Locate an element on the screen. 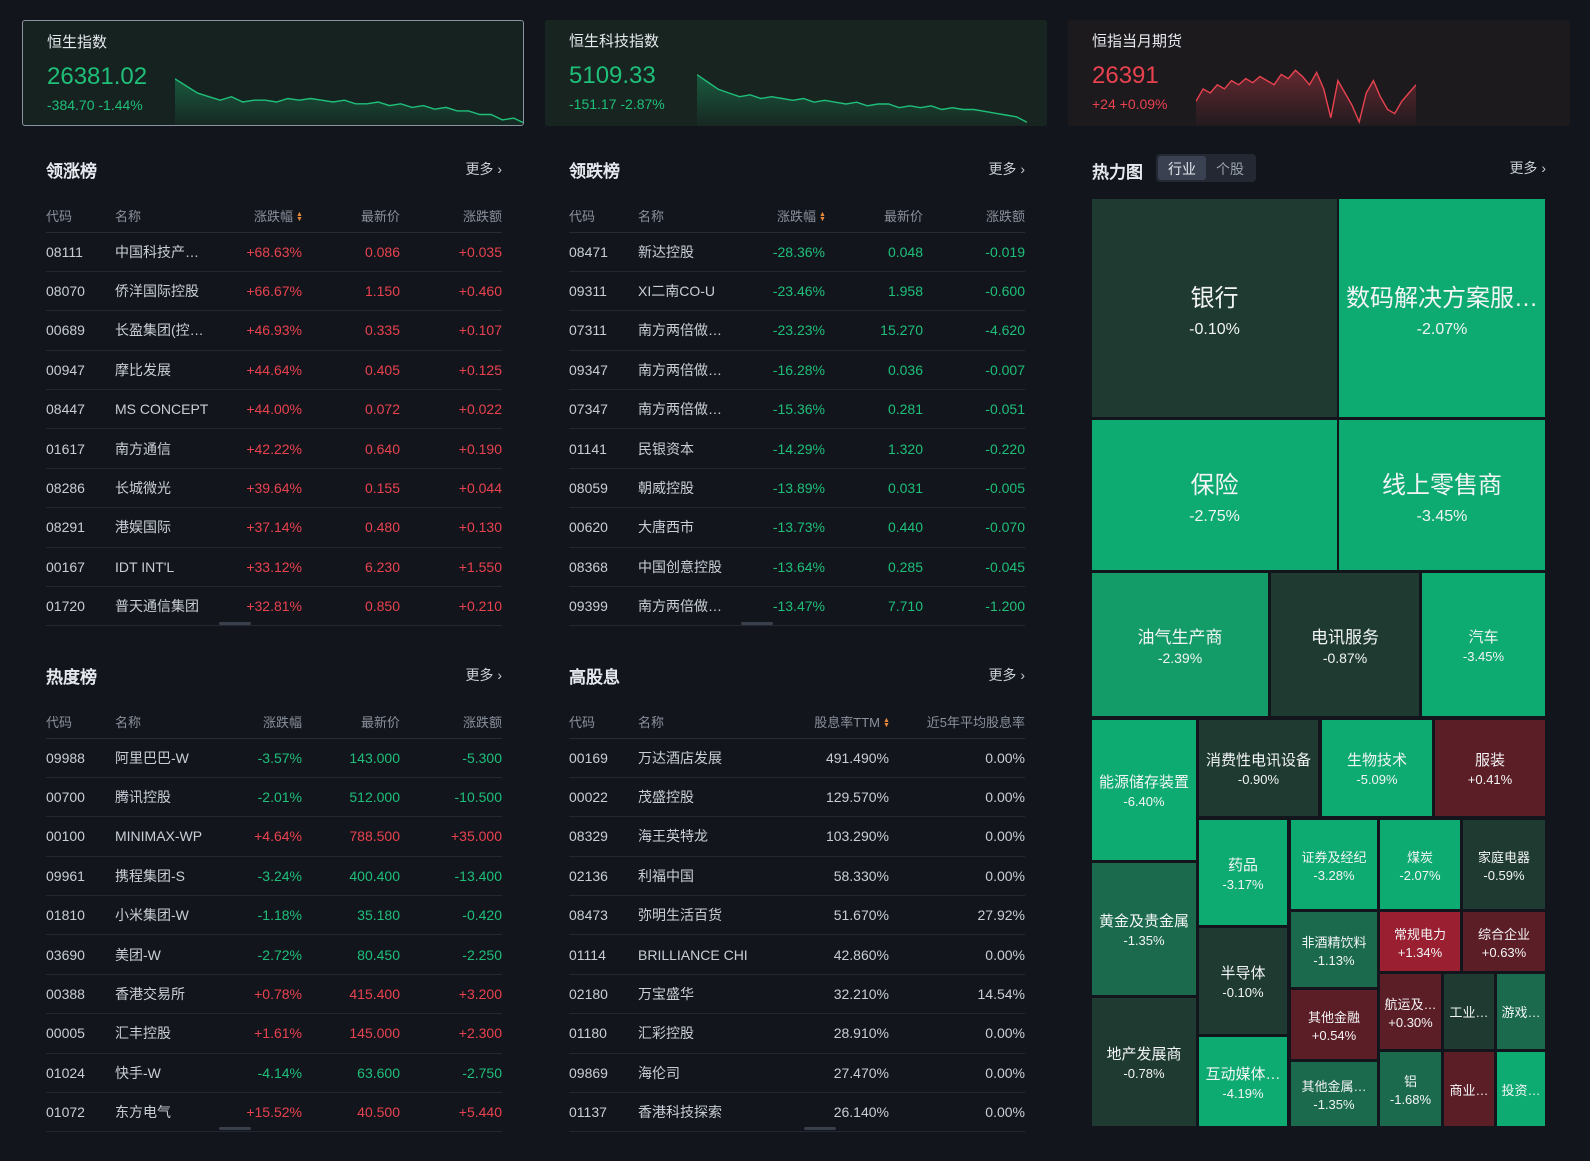  table-cell: 51.670% is located at coordinates (823, 915).